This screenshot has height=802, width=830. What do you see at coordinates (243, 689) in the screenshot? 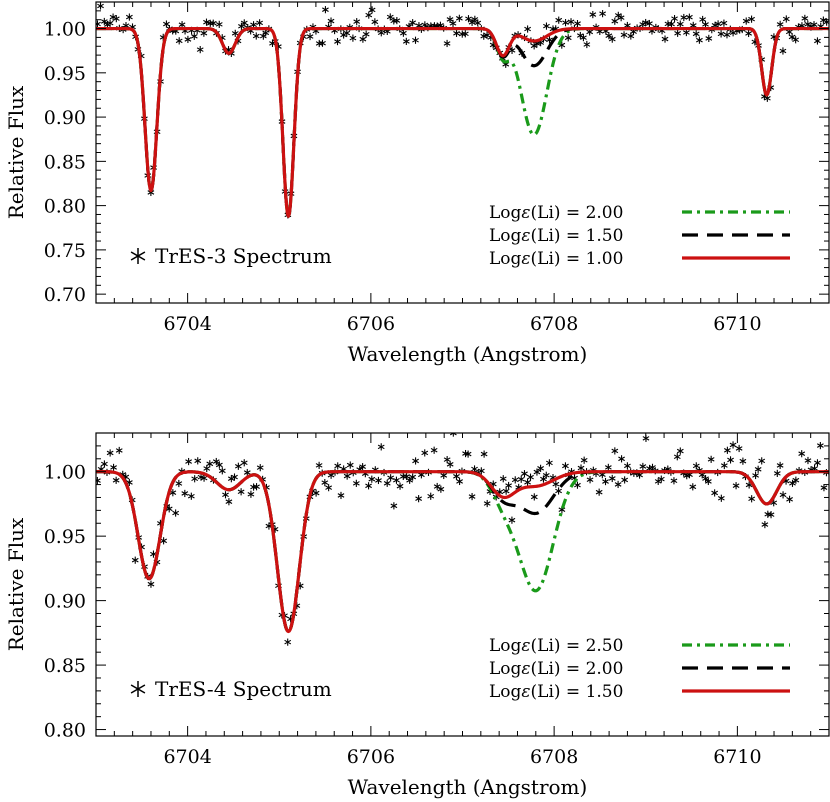
I see `spectrum-label: TrES-4 Spectrum` at bounding box center [243, 689].